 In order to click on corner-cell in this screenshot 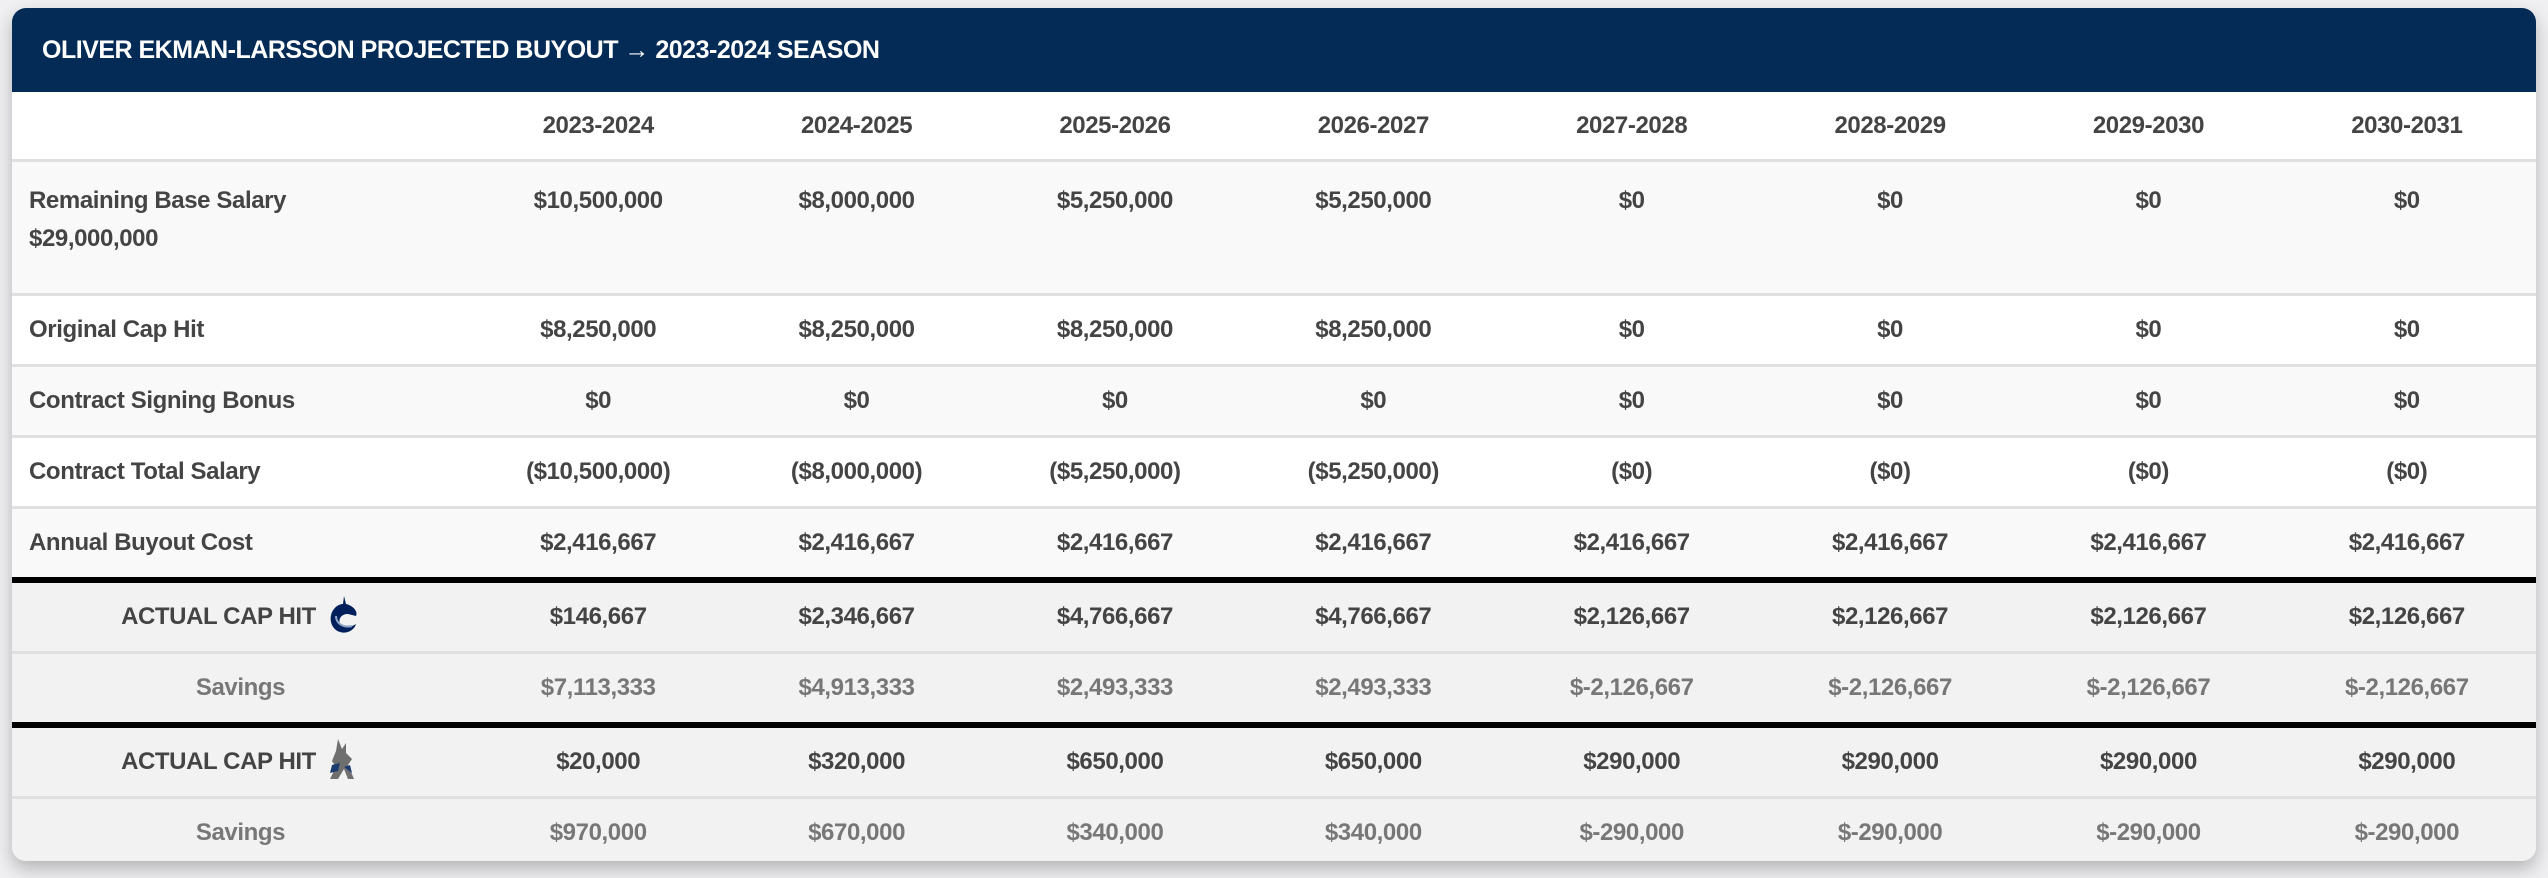, I will do `click(240, 127)`.